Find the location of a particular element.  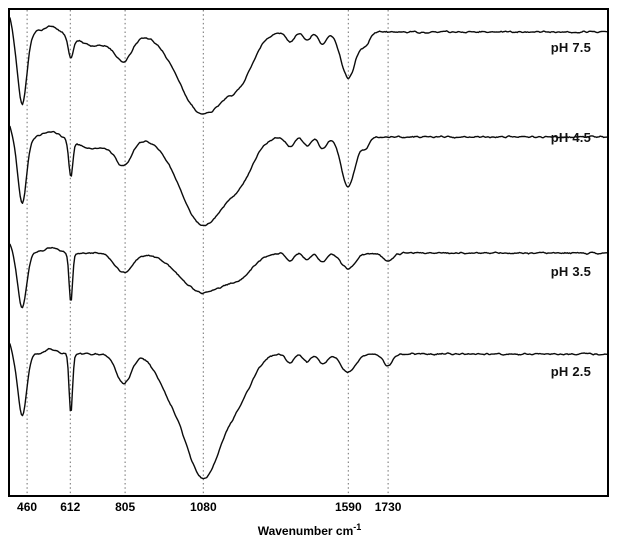

spectrum-curve-ph-3.5 is located at coordinates (308, 276).